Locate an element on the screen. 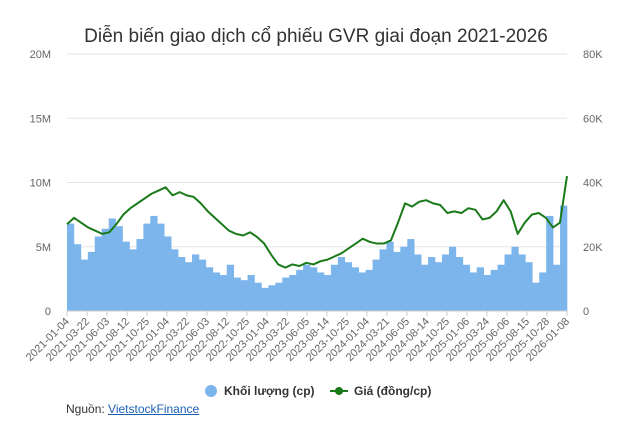 The image size is (629, 445). right-tick-label: 40K is located at coordinates (593, 184).